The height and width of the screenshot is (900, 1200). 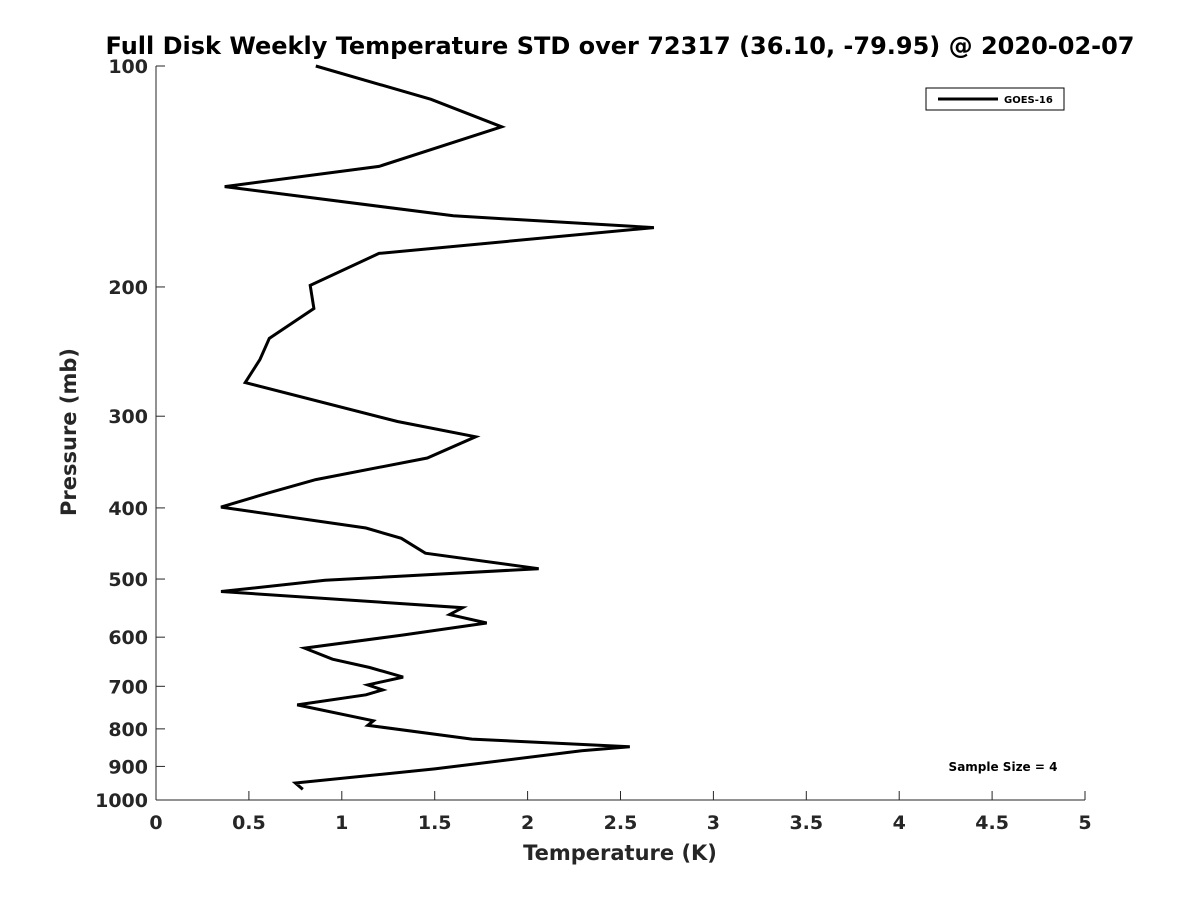 What do you see at coordinates (806, 823) in the screenshot?
I see `x-tick-label: 3.5` at bounding box center [806, 823].